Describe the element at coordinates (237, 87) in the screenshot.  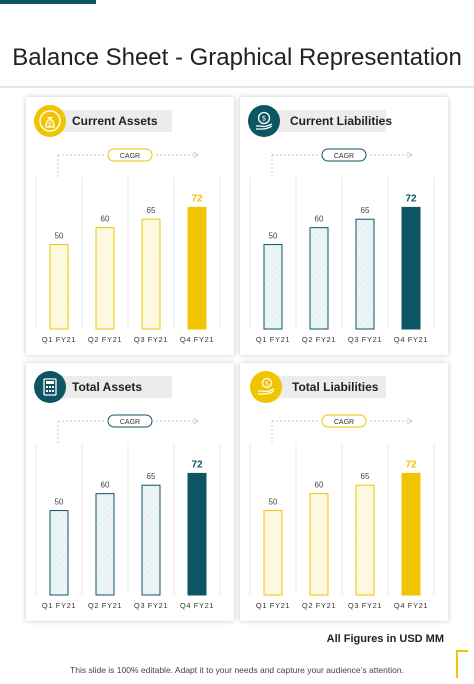
I see `title-divider` at that location.